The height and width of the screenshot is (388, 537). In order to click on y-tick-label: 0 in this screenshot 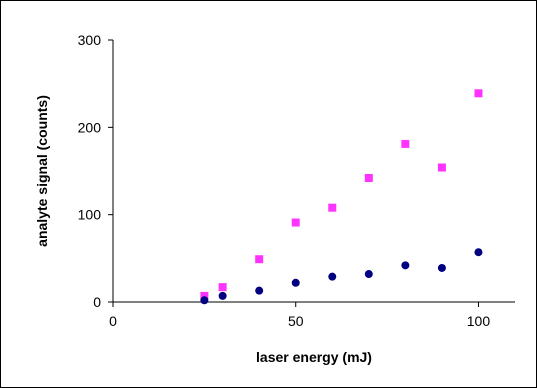, I will do `click(97, 302)`.